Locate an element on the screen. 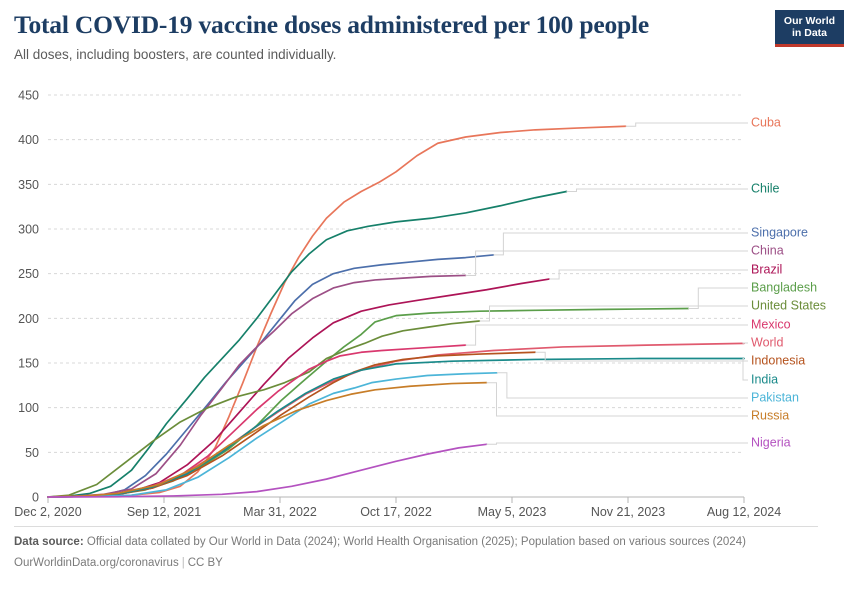  y-axis-tick-label: 300 is located at coordinates (28, 230).